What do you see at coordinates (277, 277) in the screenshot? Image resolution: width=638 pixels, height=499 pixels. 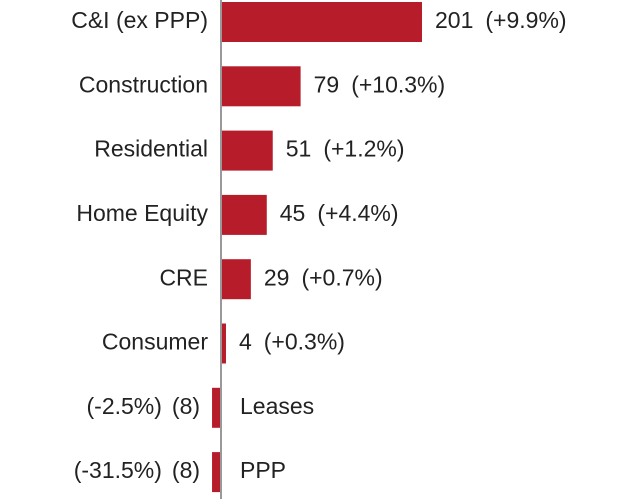 I see `value-label: 29` at bounding box center [277, 277].